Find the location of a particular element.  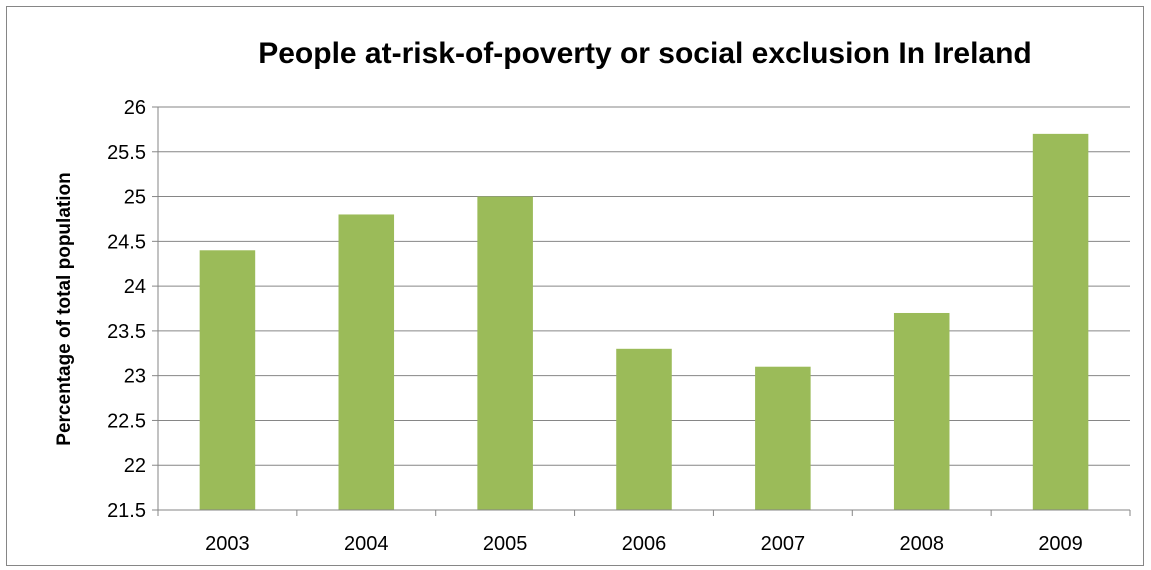

y-tick-label: 25.5 is located at coordinates (126, 153).